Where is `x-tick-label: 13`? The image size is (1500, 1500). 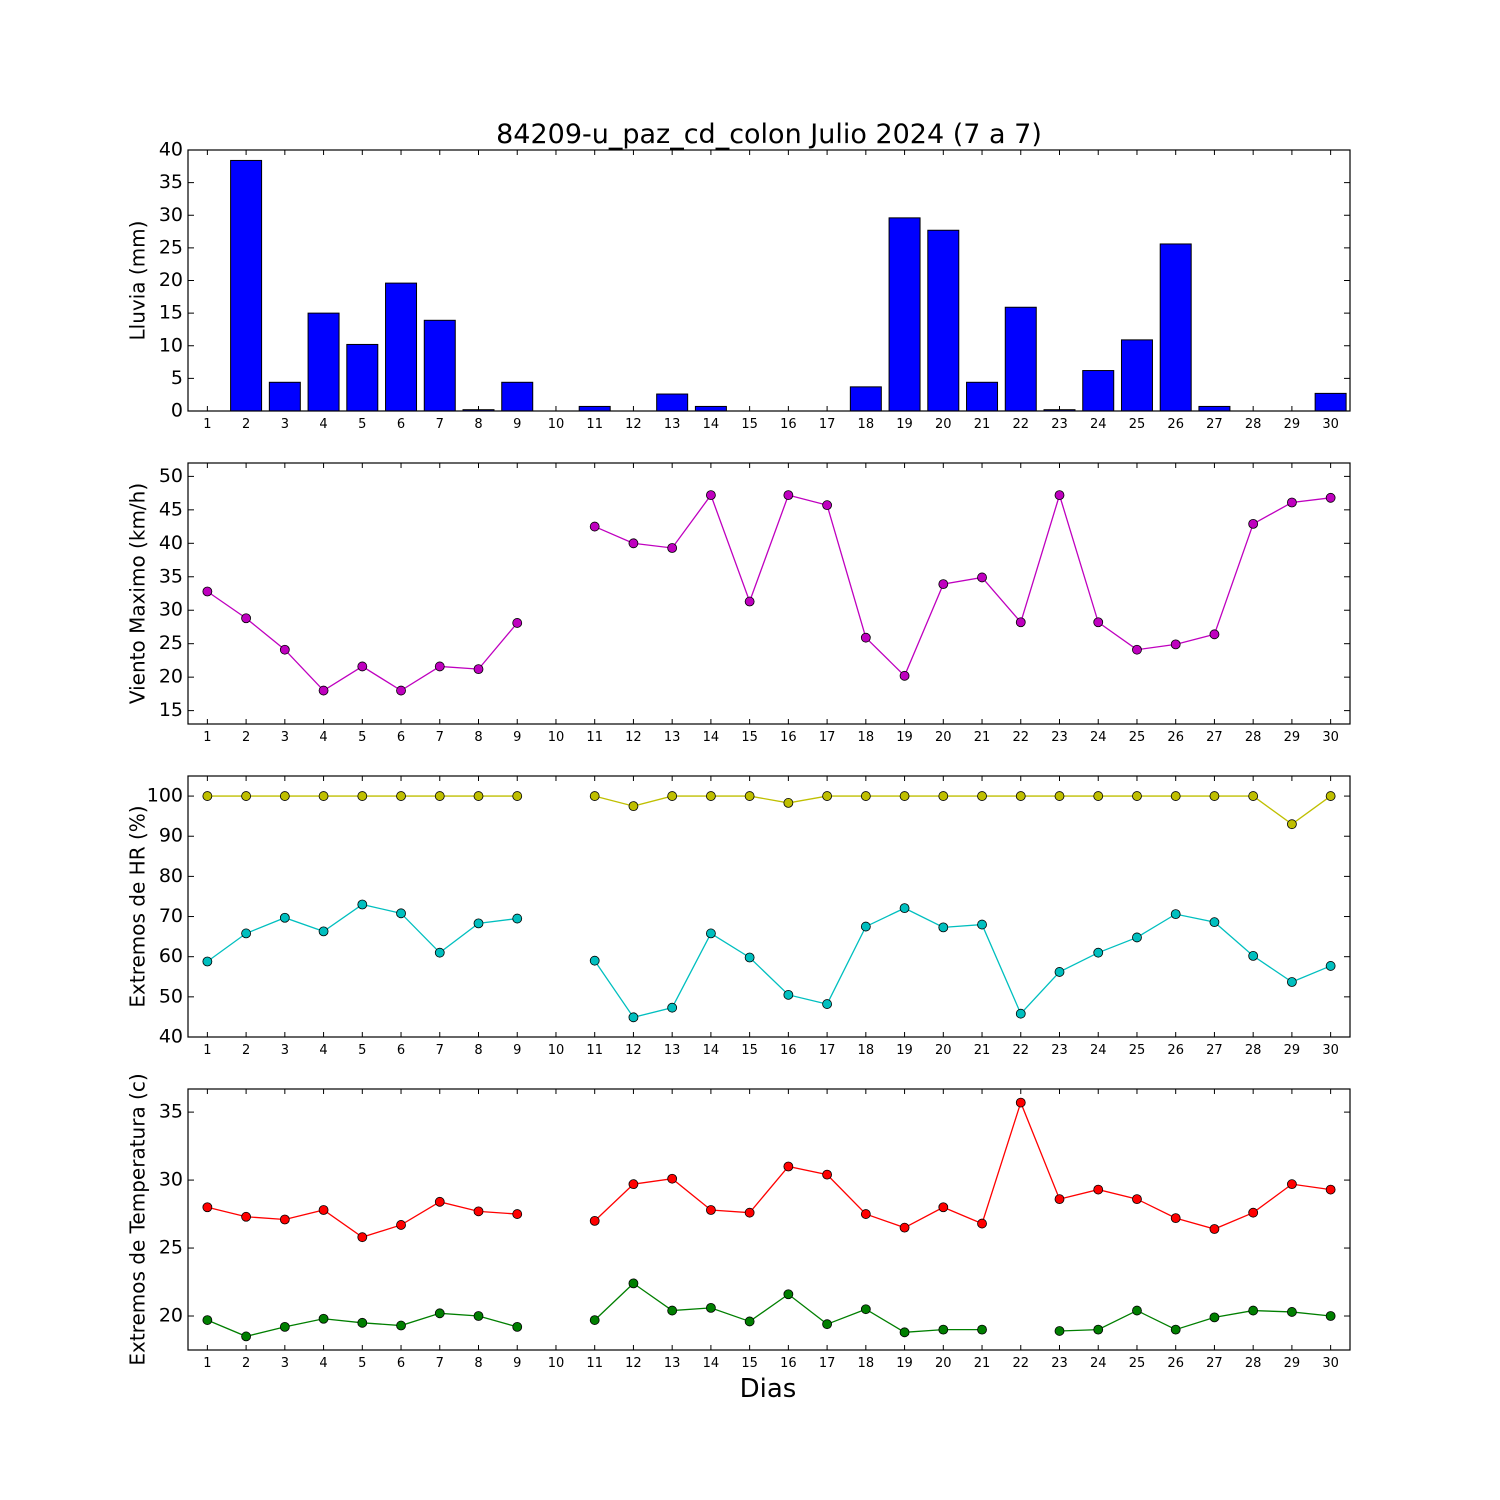
x-tick-label: 13 is located at coordinates (672, 737).